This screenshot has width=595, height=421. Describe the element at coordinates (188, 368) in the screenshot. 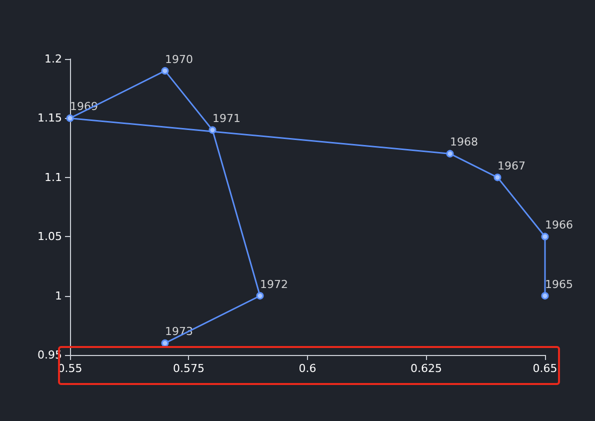

I see `x-tick-label: 0.575` at that location.